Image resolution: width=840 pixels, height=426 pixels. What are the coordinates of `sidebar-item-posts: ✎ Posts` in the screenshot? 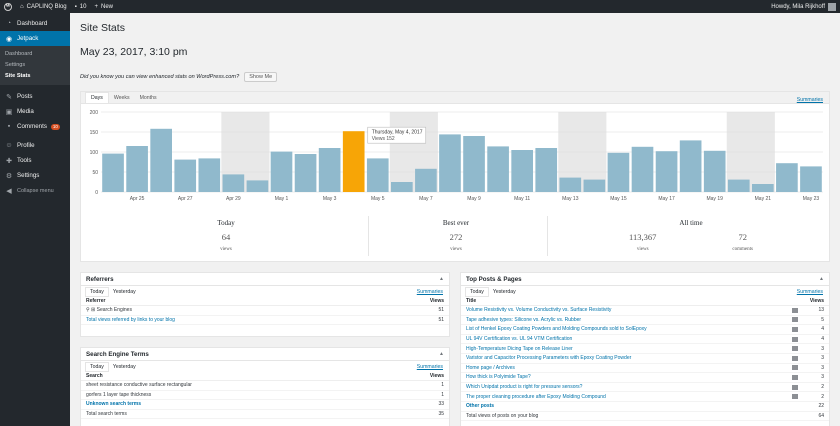 It's located at (35, 96).